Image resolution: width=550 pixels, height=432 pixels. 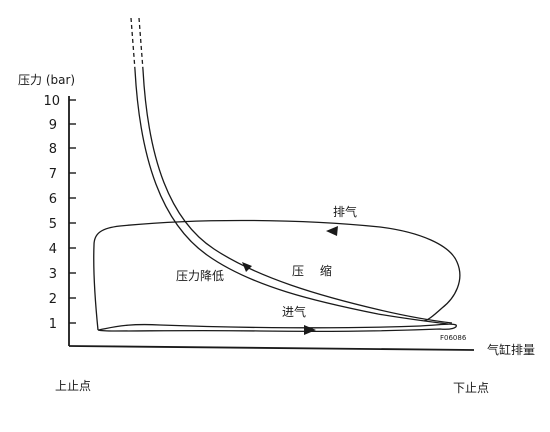 I want to click on y-tick-label-8: 8, so click(x=53, y=149).